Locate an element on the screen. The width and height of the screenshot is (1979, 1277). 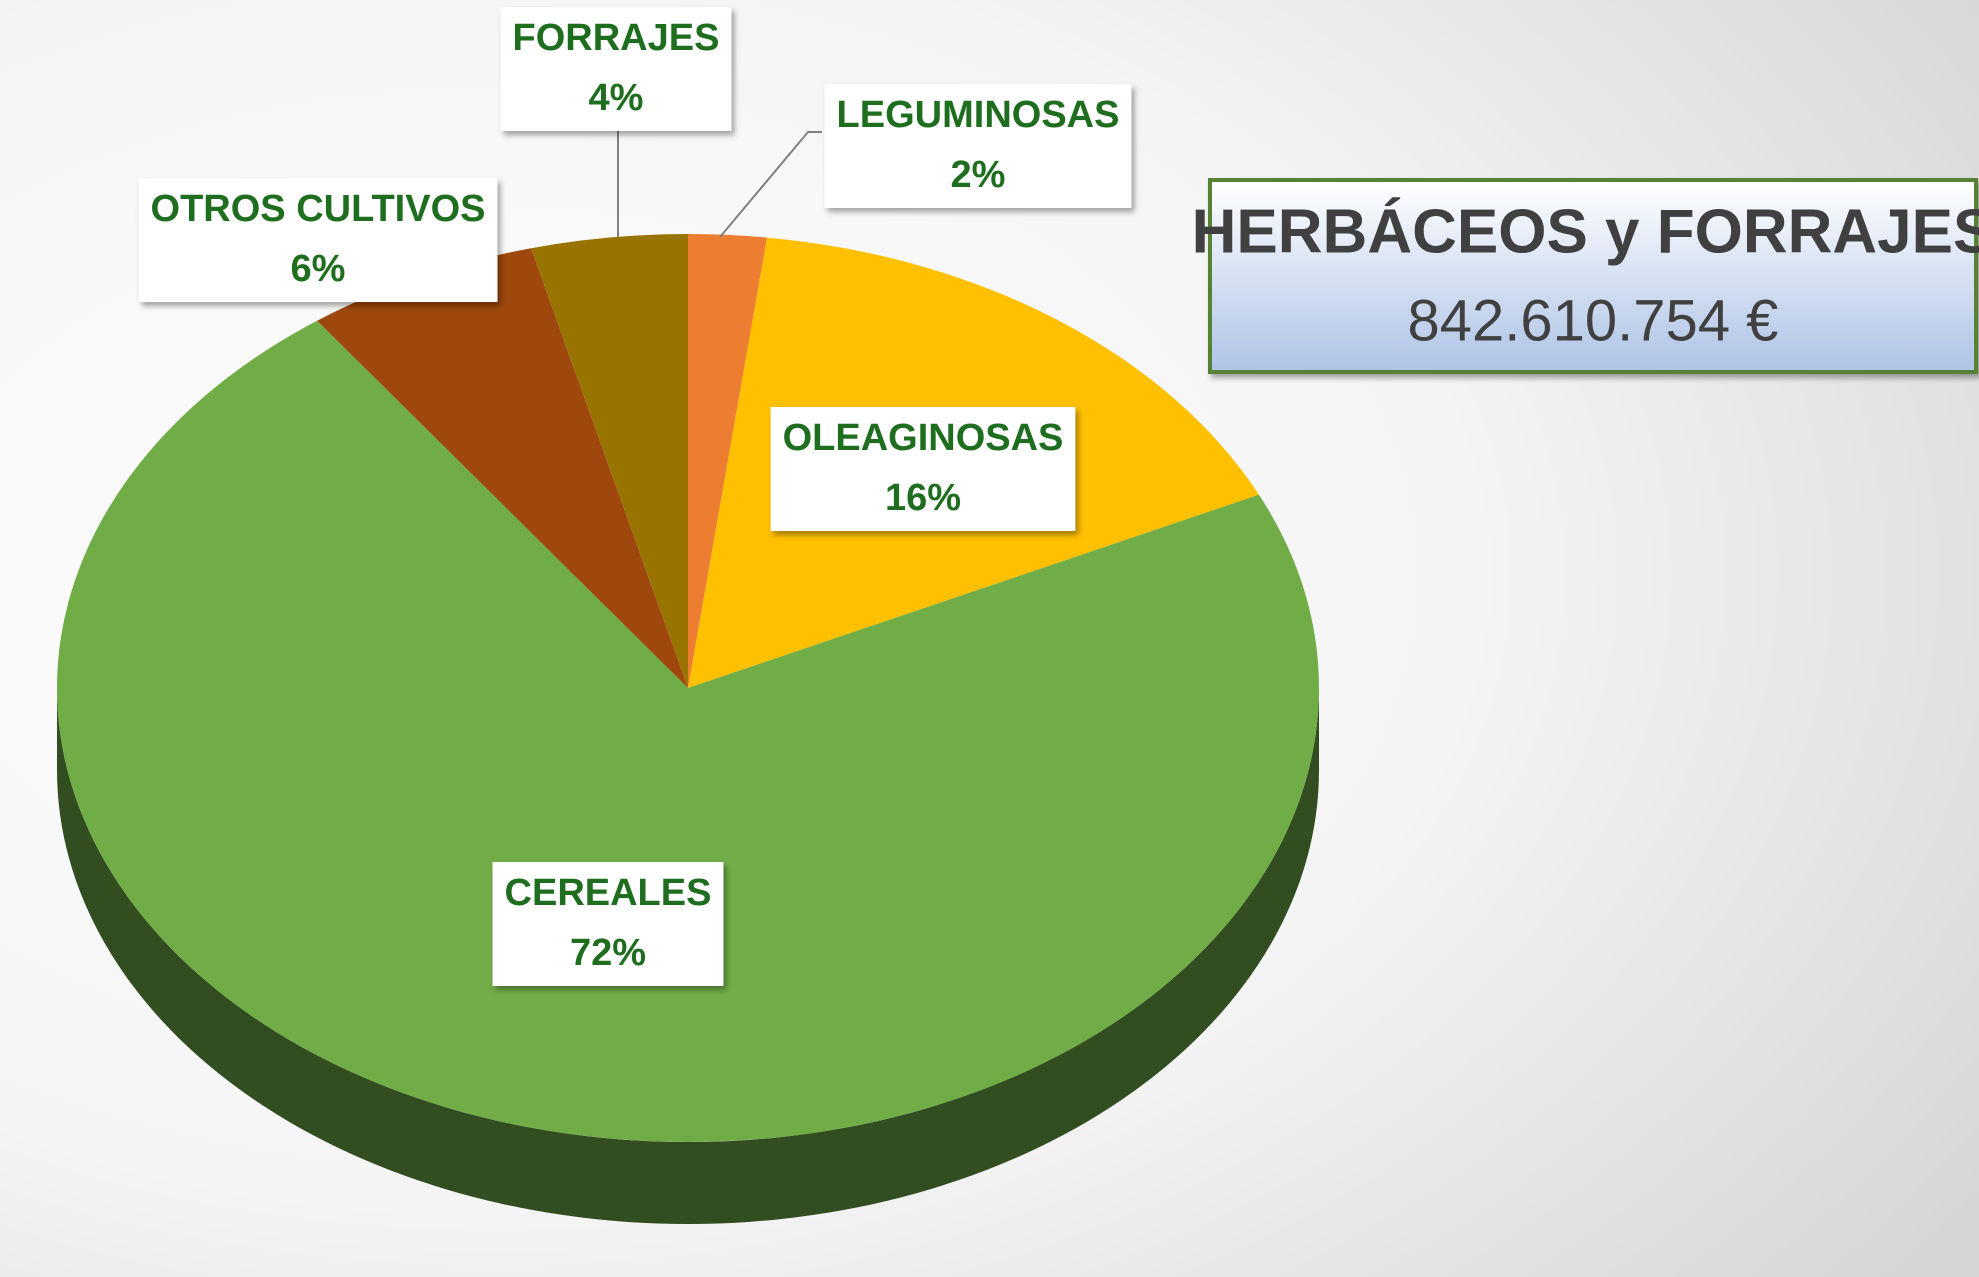
label-value: 16% is located at coordinates (923, 498).